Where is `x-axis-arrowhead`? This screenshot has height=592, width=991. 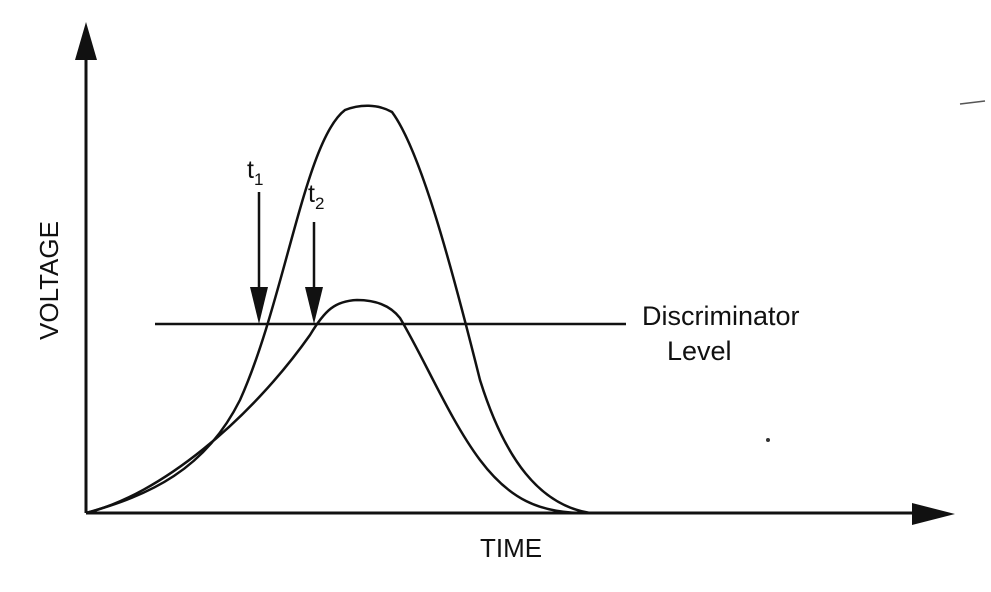
x-axis-arrowhead is located at coordinates (933, 514).